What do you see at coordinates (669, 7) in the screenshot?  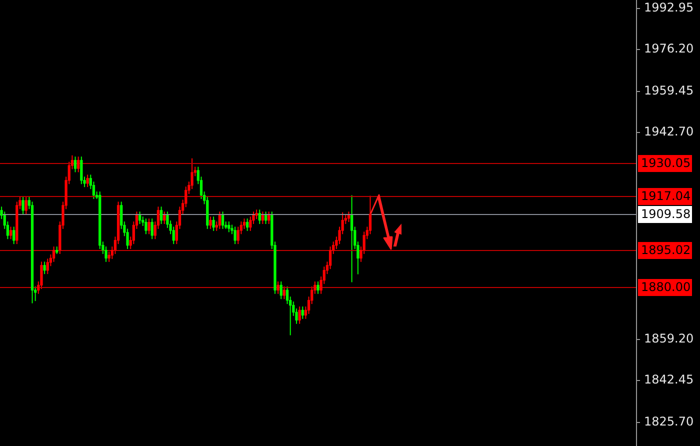 I see `y-tick-label: 1992.95` at bounding box center [669, 7].